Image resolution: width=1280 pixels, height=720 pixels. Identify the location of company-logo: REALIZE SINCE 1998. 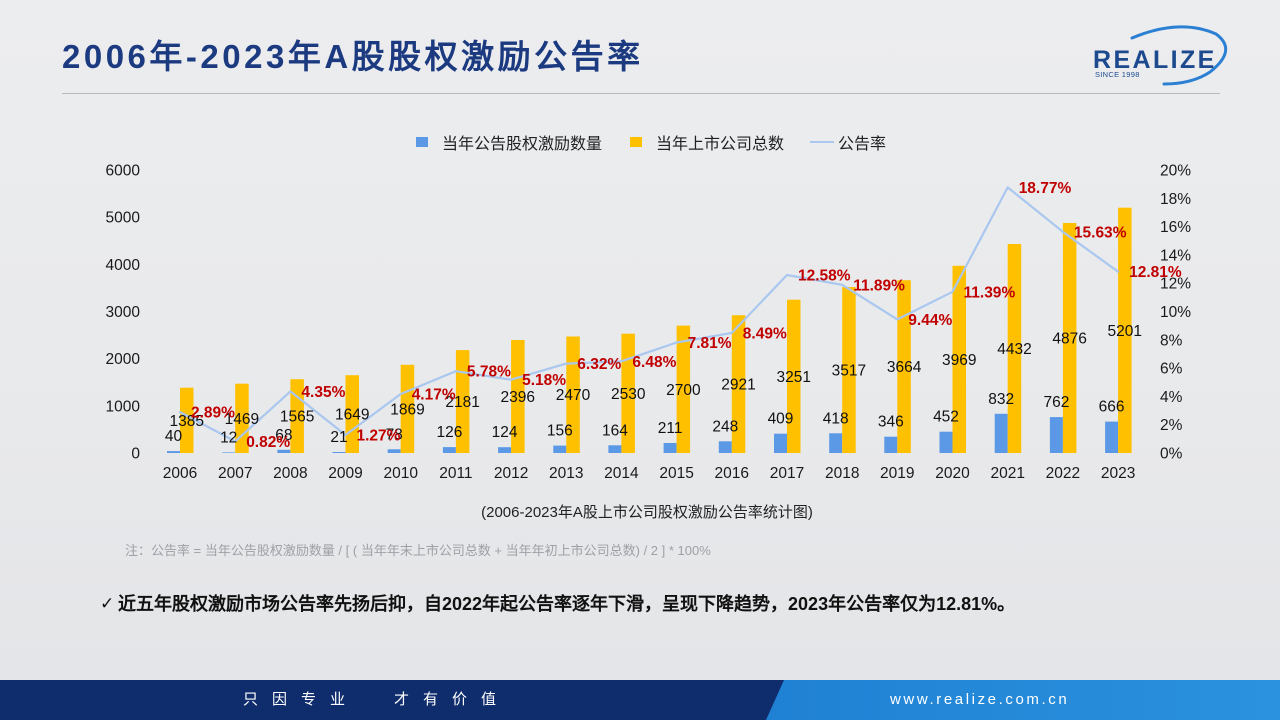
(1160, 55).